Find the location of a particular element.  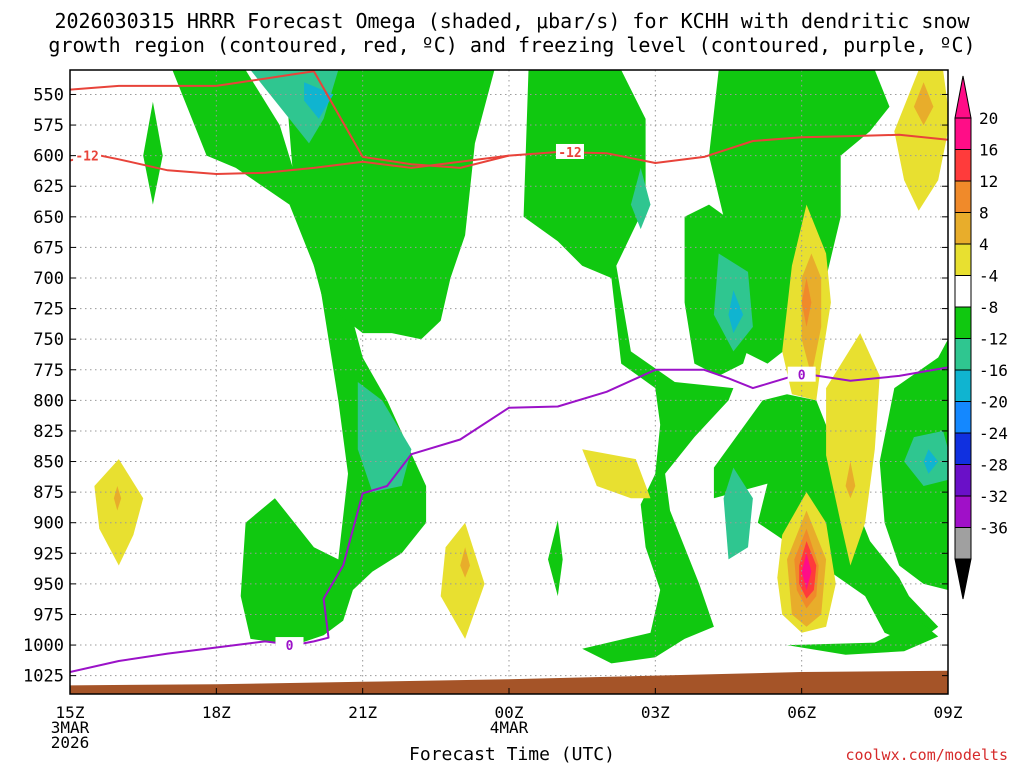

freezing-label-left: 0 is located at coordinates (290, 646).